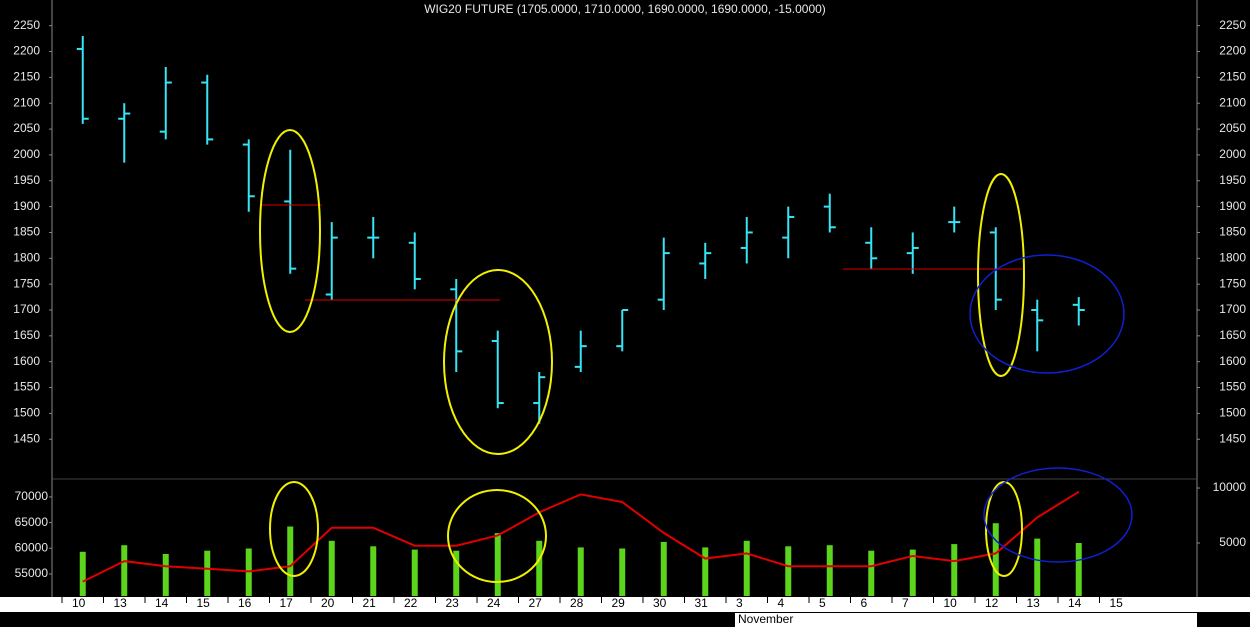 The width and height of the screenshot is (1250, 627). I want to click on x-tick-label: 17, so click(287, 603).